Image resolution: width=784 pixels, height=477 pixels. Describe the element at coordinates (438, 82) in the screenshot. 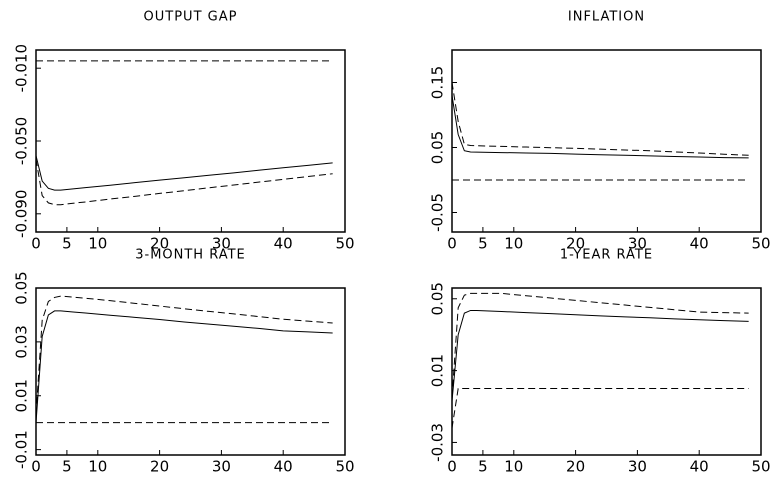

I see `y-tick-label: 0.15` at that location.